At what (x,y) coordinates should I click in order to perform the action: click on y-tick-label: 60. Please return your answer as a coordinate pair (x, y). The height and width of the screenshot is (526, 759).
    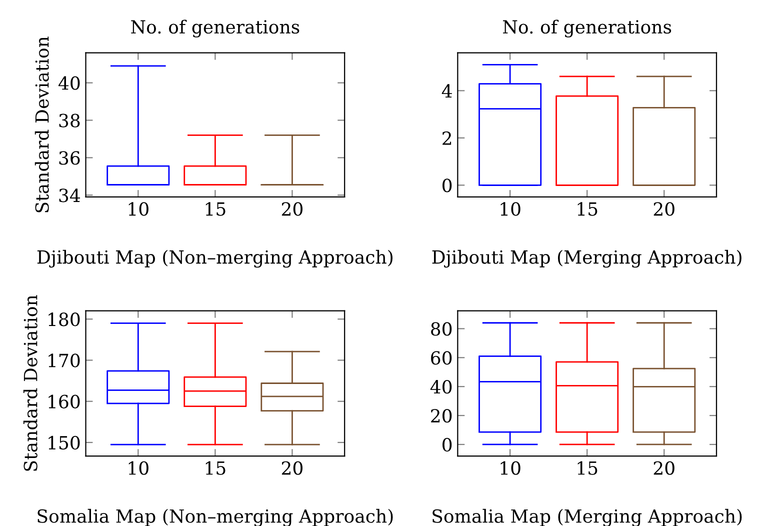
    Looking at the image, I should click on (441, 358).